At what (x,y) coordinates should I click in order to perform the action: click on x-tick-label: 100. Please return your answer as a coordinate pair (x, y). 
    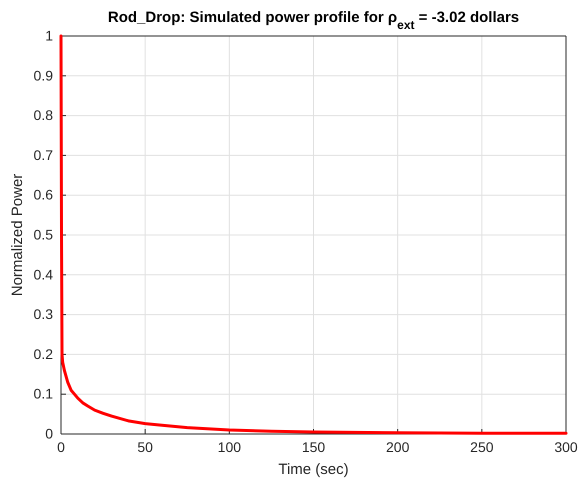
    Looking at the image, I should click on (230, 446).